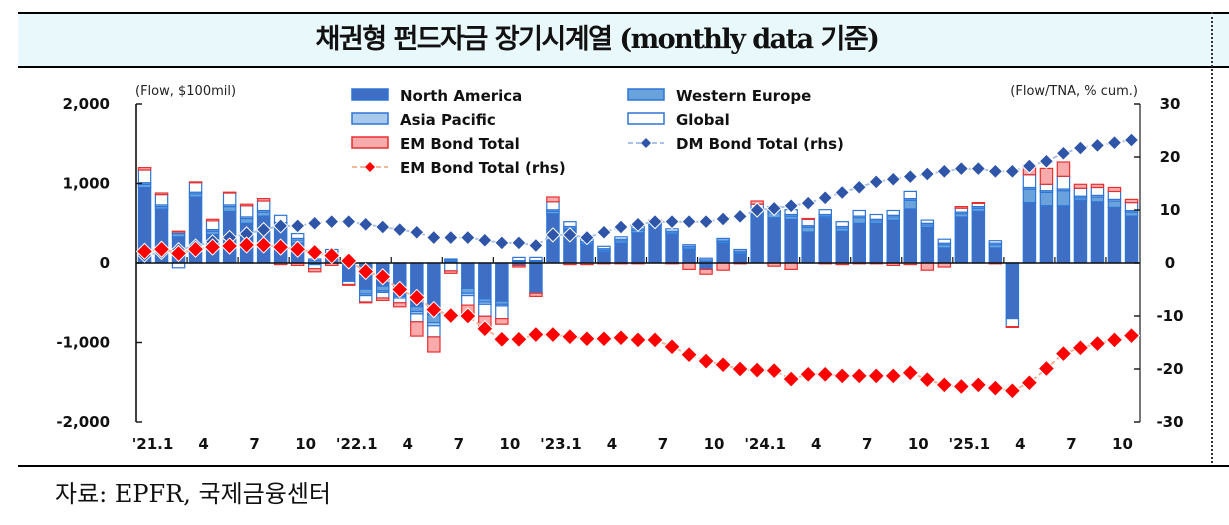  I want to click on legend-item: Global, so click(678, 120).